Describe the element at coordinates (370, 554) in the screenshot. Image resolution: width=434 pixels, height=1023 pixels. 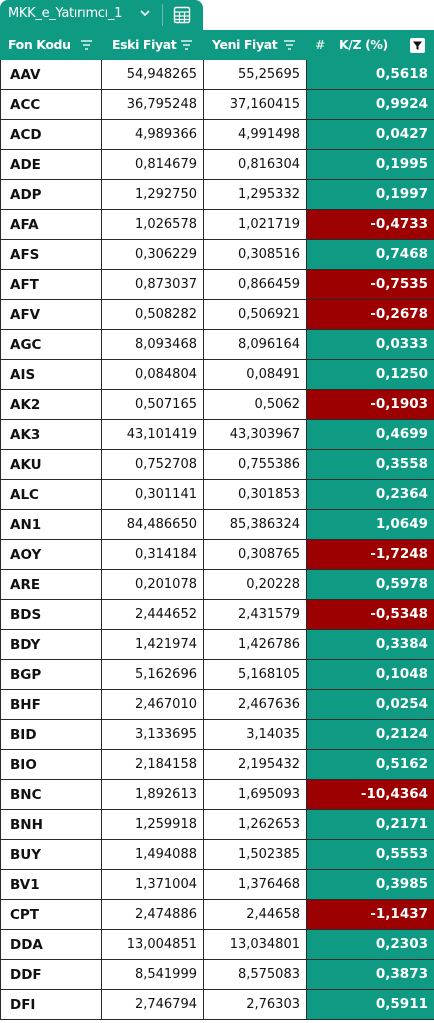
I see `profit-loss-cell: -1,7248` at that location.